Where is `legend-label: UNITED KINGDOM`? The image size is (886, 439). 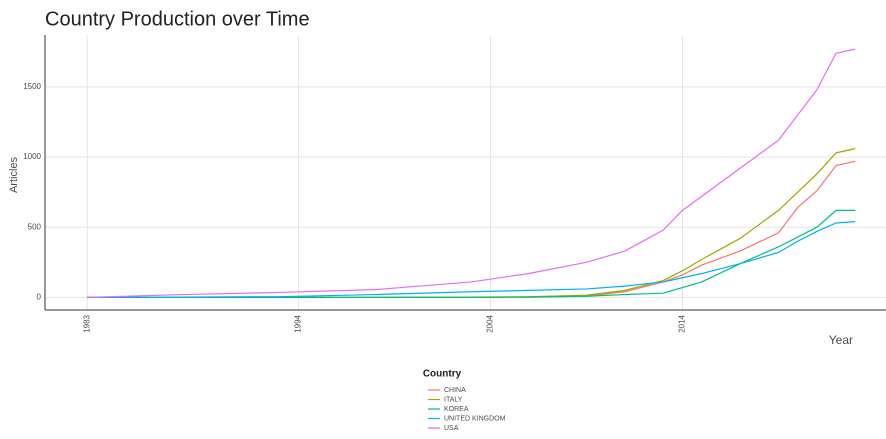
legend-label: UNITED KINGDOM is located at coordinates (475, 418).